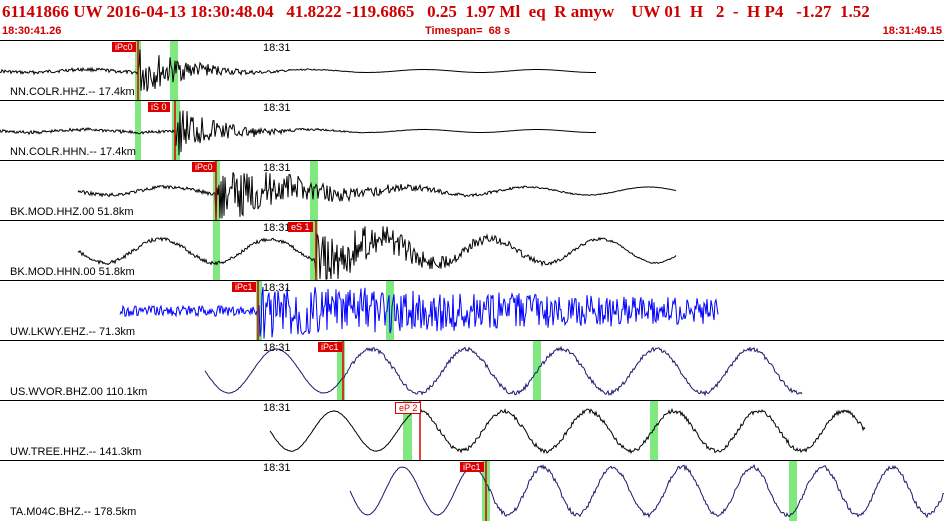  I want to click on channel-label: TA.M04C.BHZ.-- 178.5km, so click(73, 512).